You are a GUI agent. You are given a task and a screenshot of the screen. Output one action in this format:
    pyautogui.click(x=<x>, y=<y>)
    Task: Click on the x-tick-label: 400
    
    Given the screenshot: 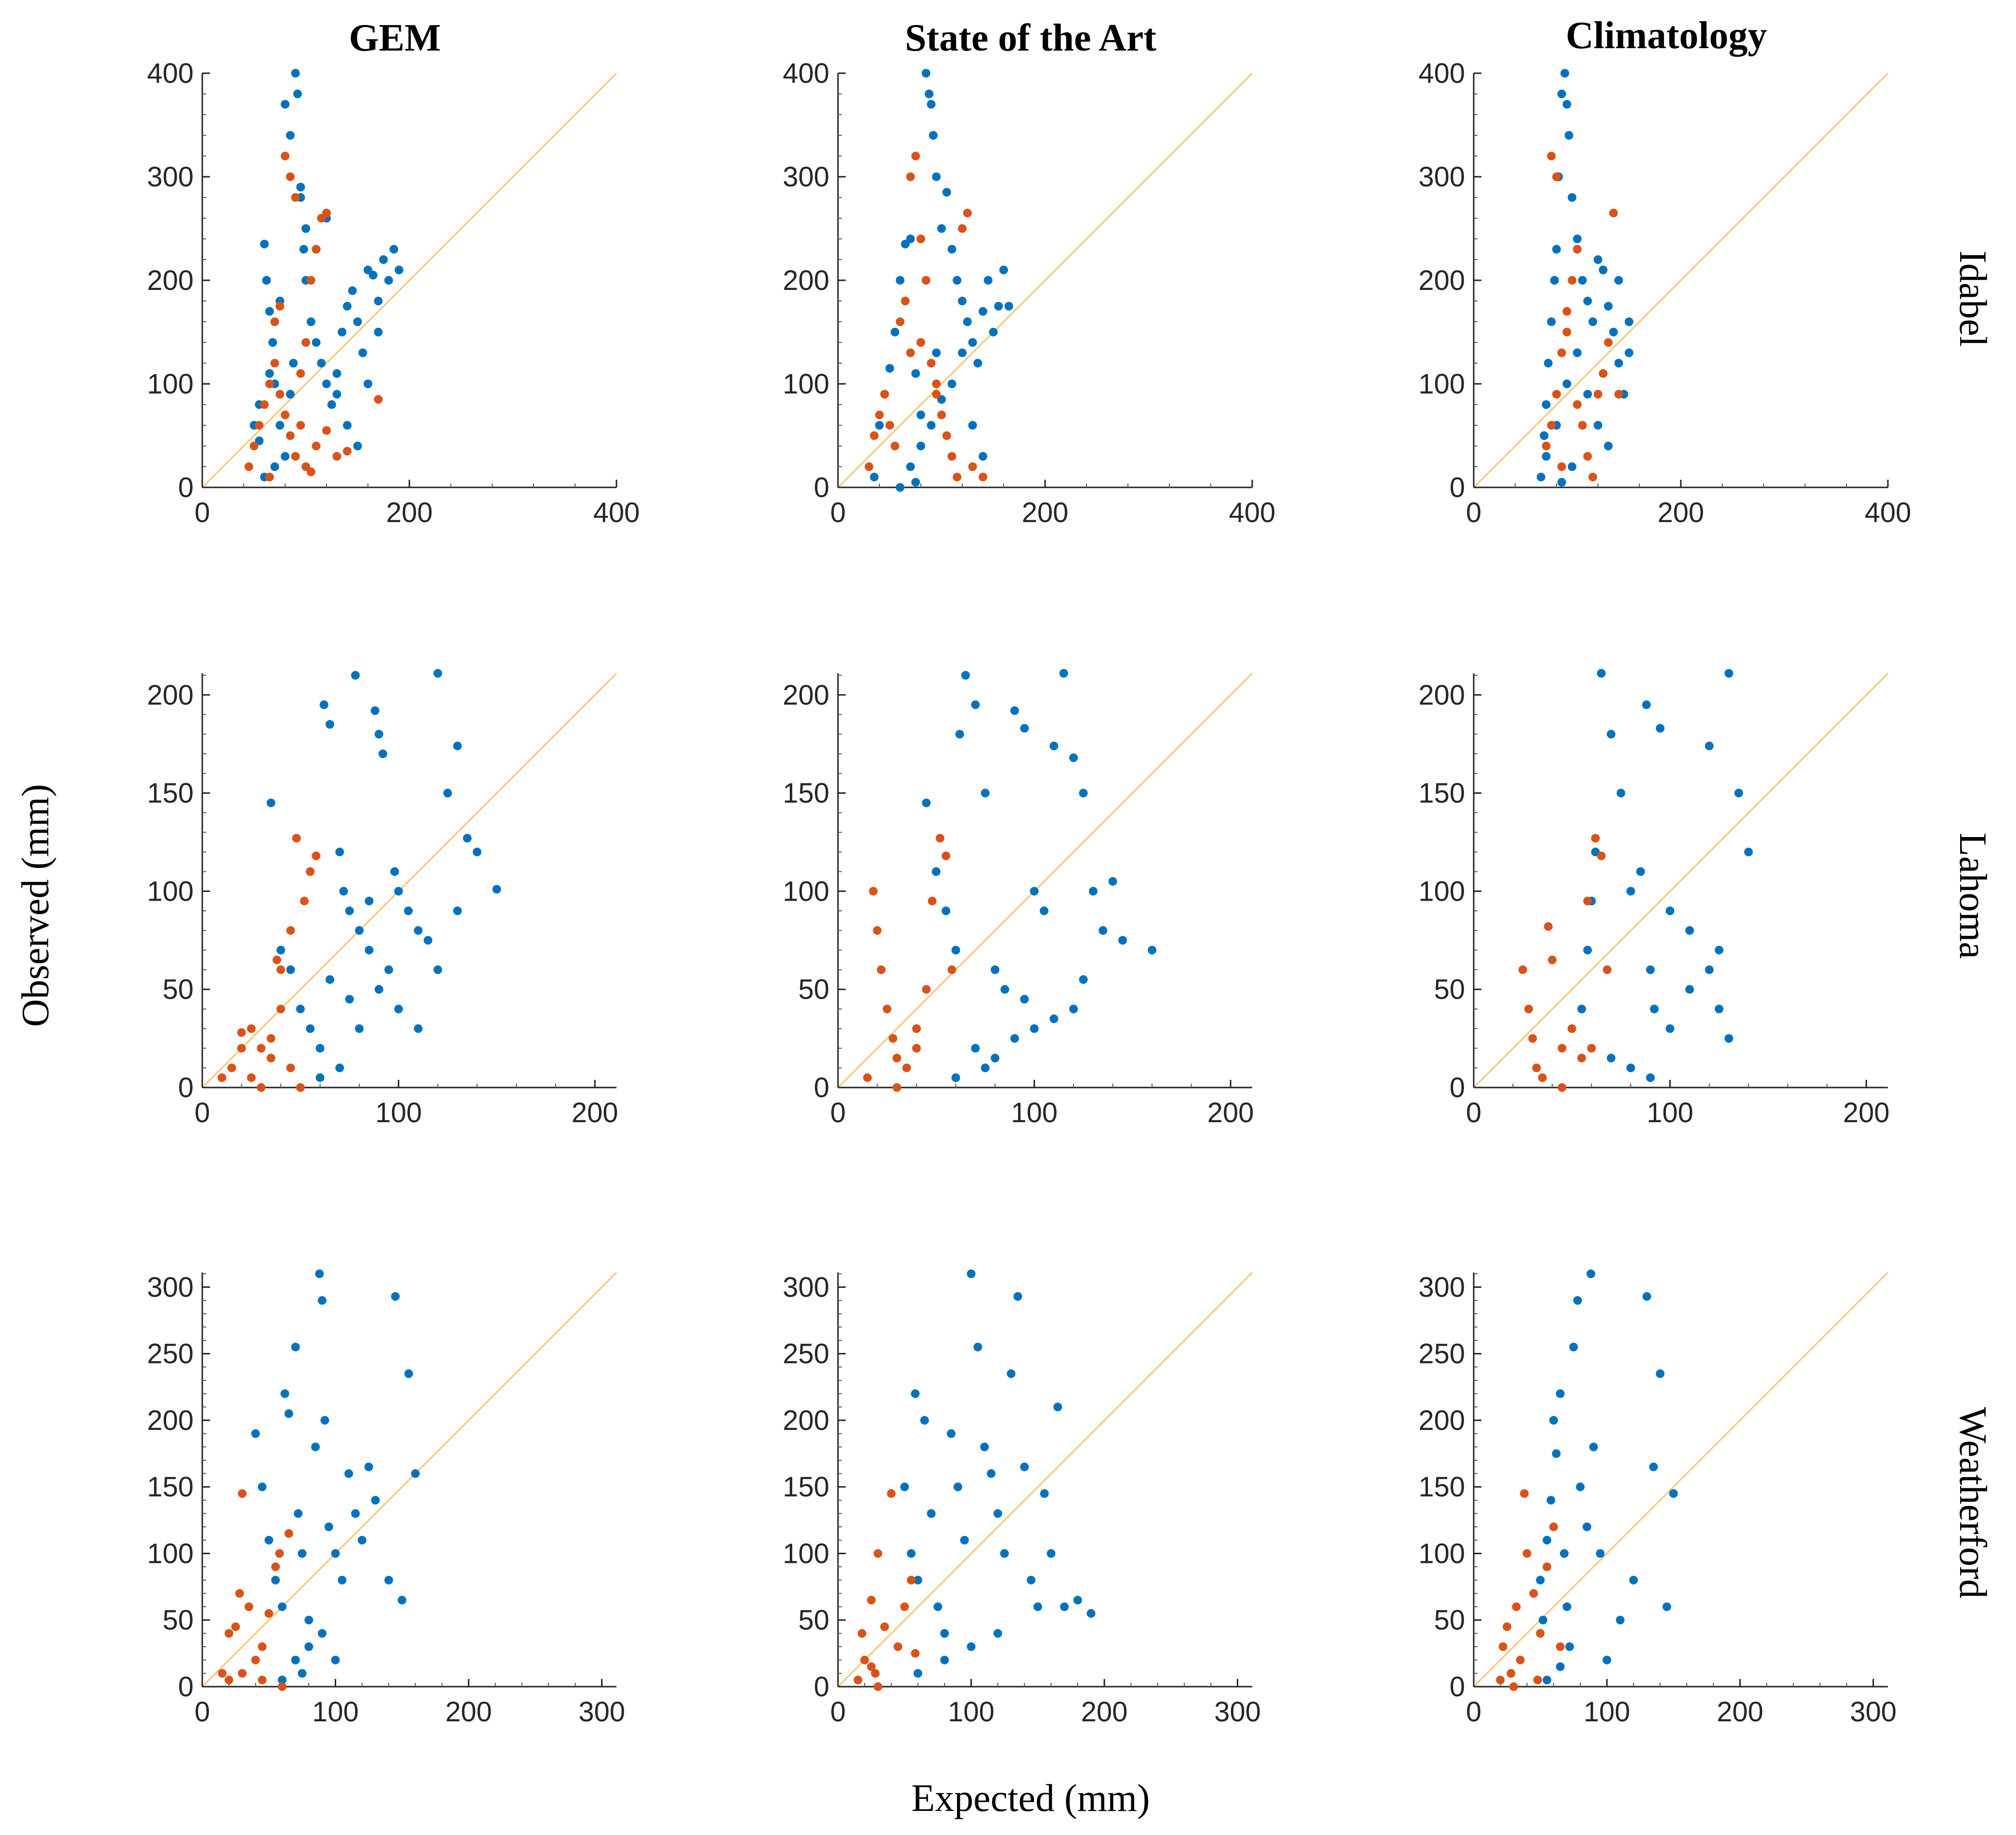 What is the action you would take?
    pyautogui.click(x=1888, y=512)
    